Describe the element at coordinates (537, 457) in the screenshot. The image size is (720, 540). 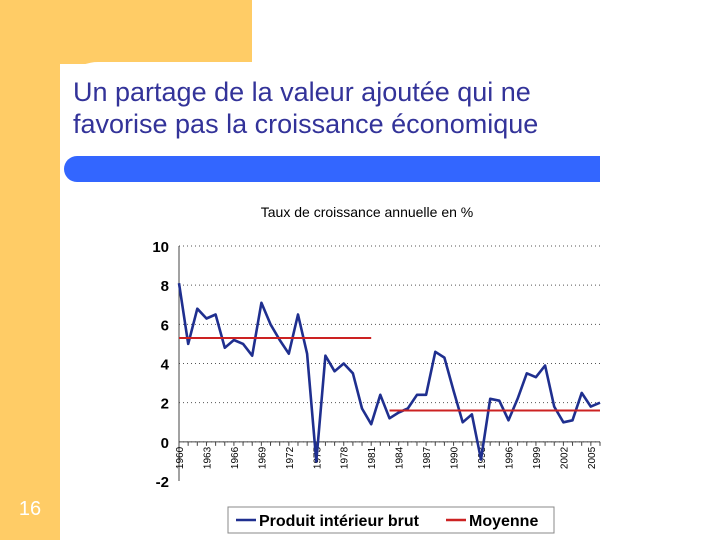
I see `x-tick-label: 1999` at that location.